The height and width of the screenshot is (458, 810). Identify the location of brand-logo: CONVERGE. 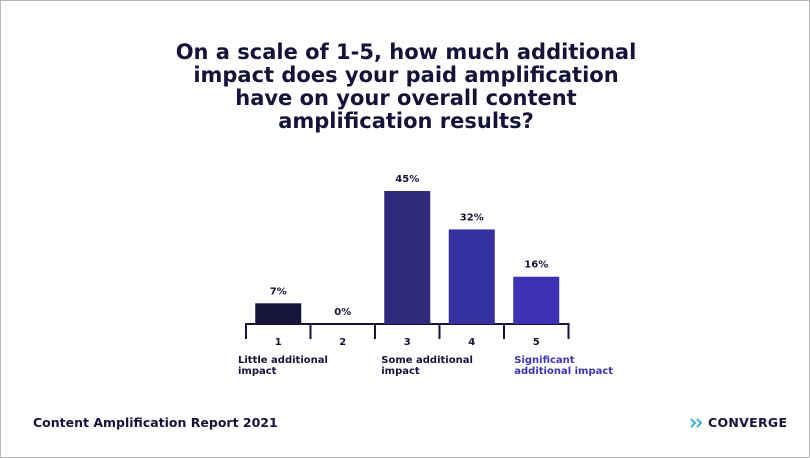
(738, 422).